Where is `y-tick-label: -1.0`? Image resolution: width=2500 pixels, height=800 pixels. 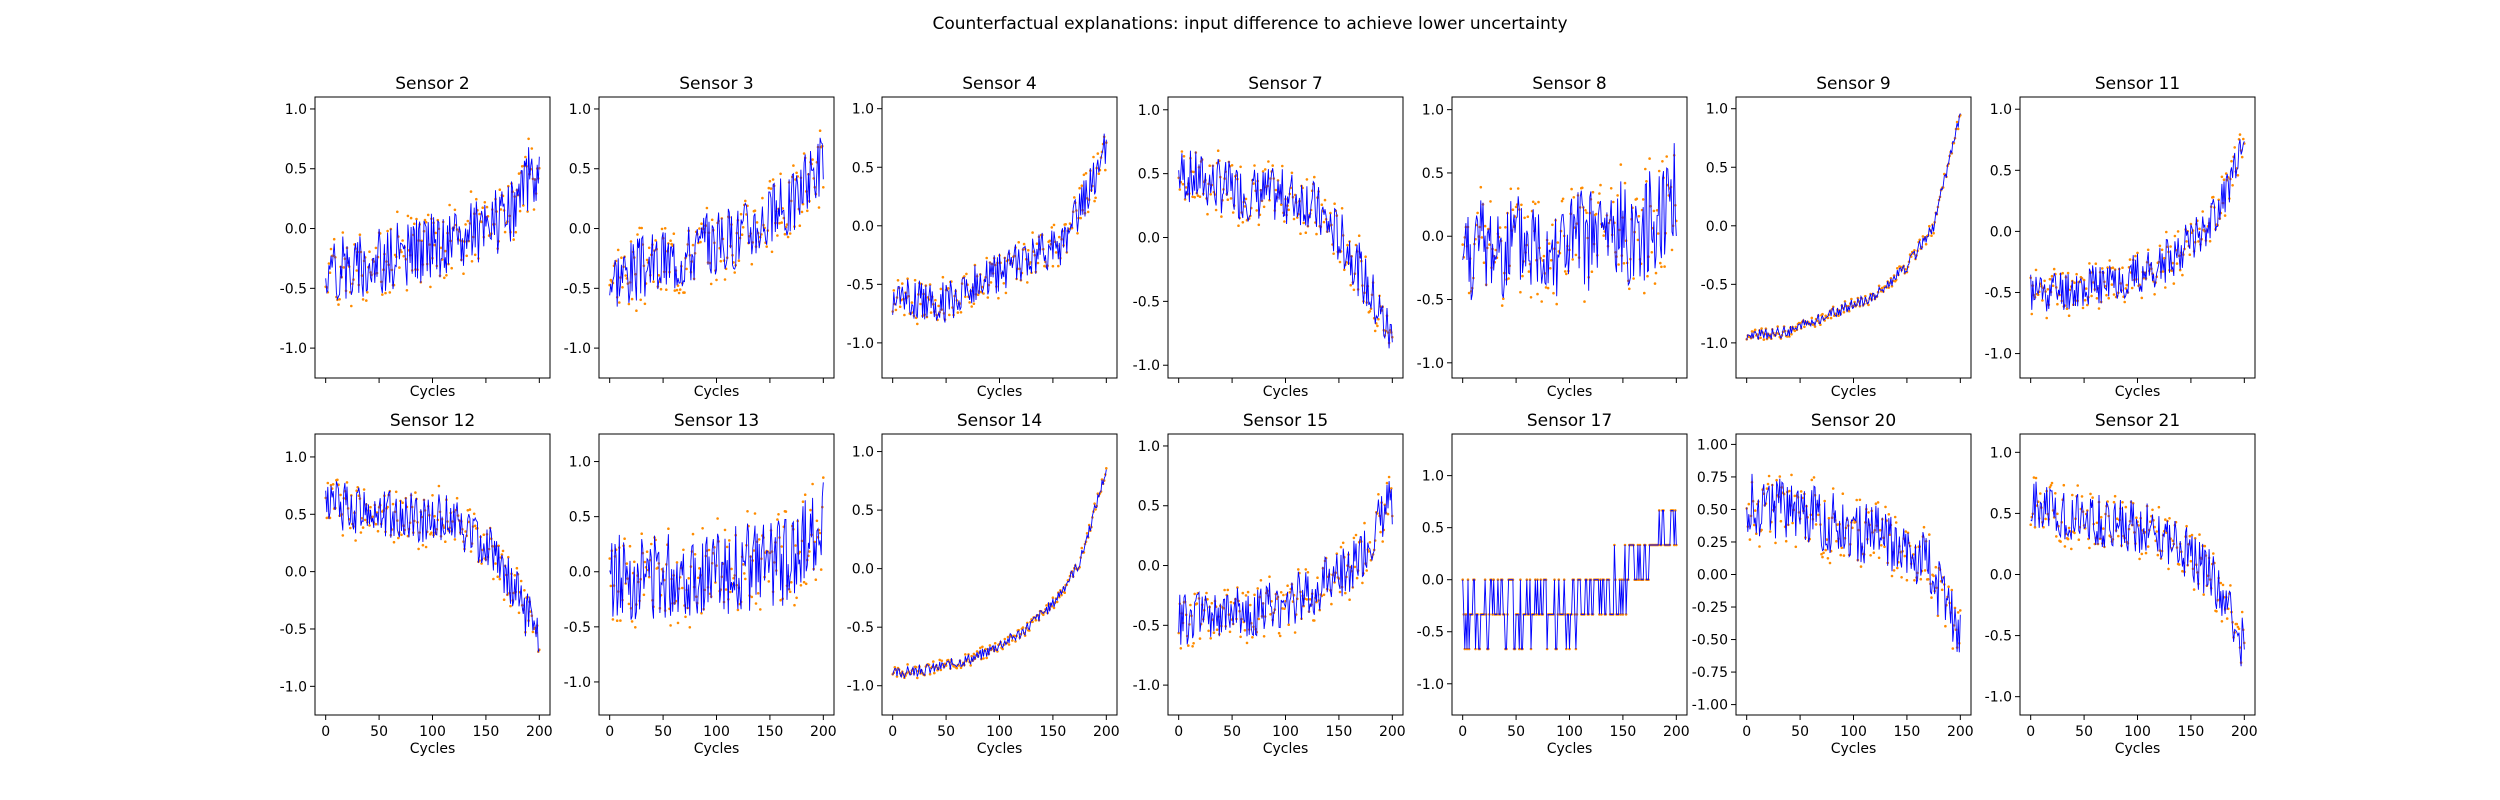
y-tick-label: -1.0 is located at coordinates (1998, 355).